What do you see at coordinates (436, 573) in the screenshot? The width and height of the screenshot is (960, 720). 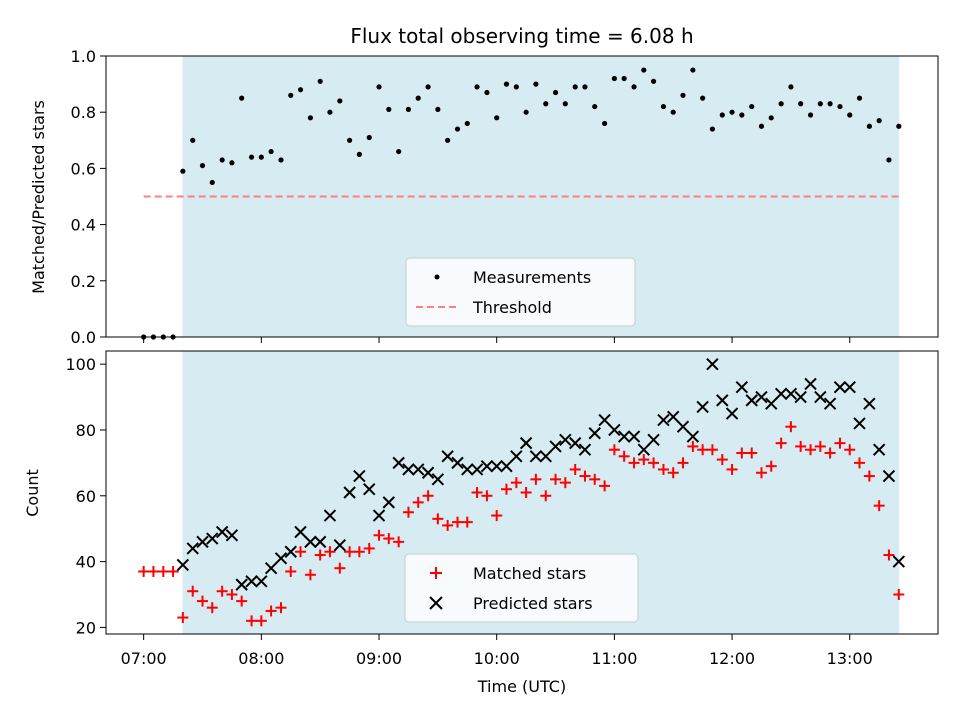 I see `legend-matched-marker` at bounding box center [436, 573].